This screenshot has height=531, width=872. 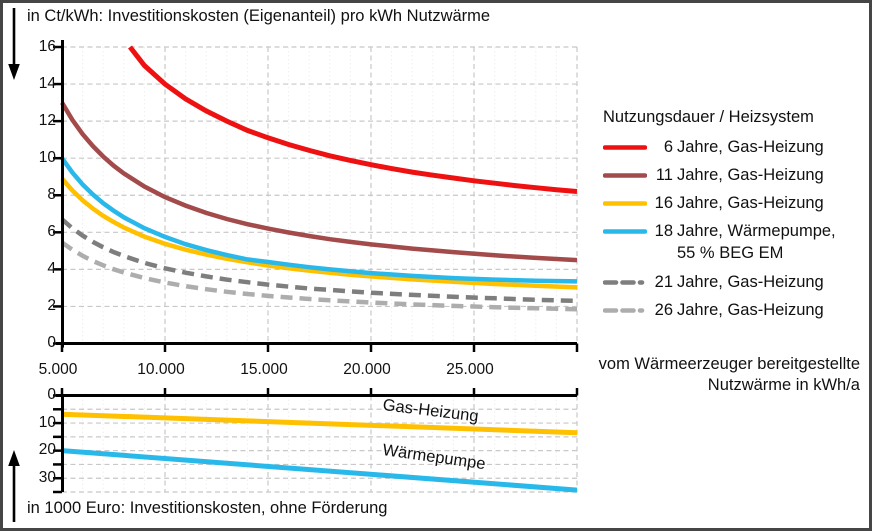 What do you see at coordinates (738, 310) in the screenshot?
I see `legend-entry-label: 26 Jahre, Gas-Heizung` at bounding box center [738, 310].